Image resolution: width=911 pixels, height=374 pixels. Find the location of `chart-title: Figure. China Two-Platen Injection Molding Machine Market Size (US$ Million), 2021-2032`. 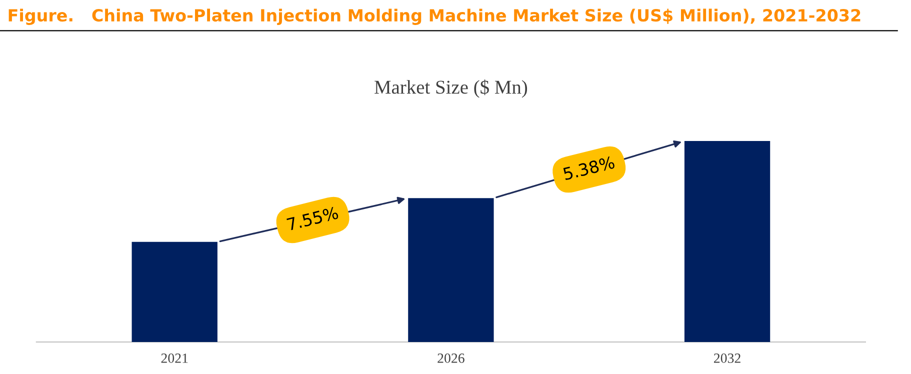

chart-title: Figure. China Two-Platen Injection Molding Machine Market Size (US$ Million), 2021-2032 is located at coordinates (434, 16).